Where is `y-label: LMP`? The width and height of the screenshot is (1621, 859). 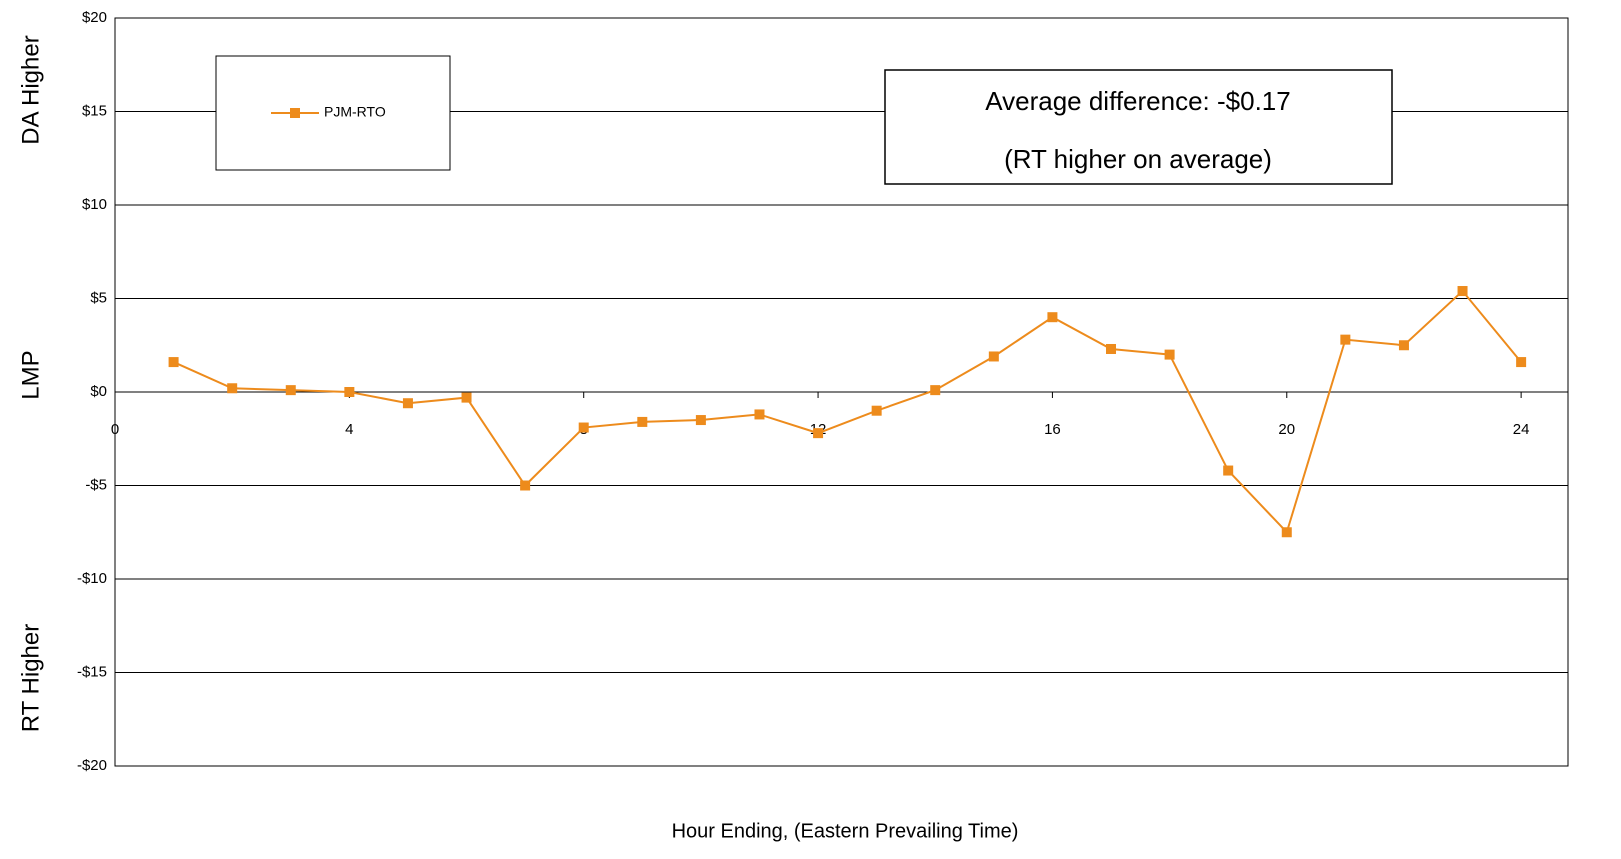 y-label: LMP is located at coordinates (30, 374).